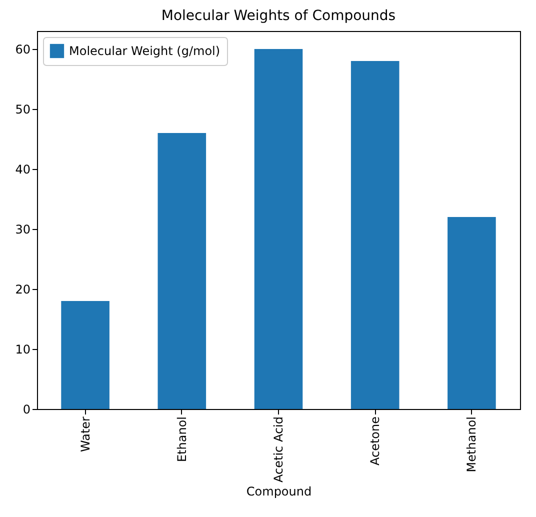  Describe the element at coordinates (85, 434) in the screenshot. I see `x-tick-label: Water` at that location.